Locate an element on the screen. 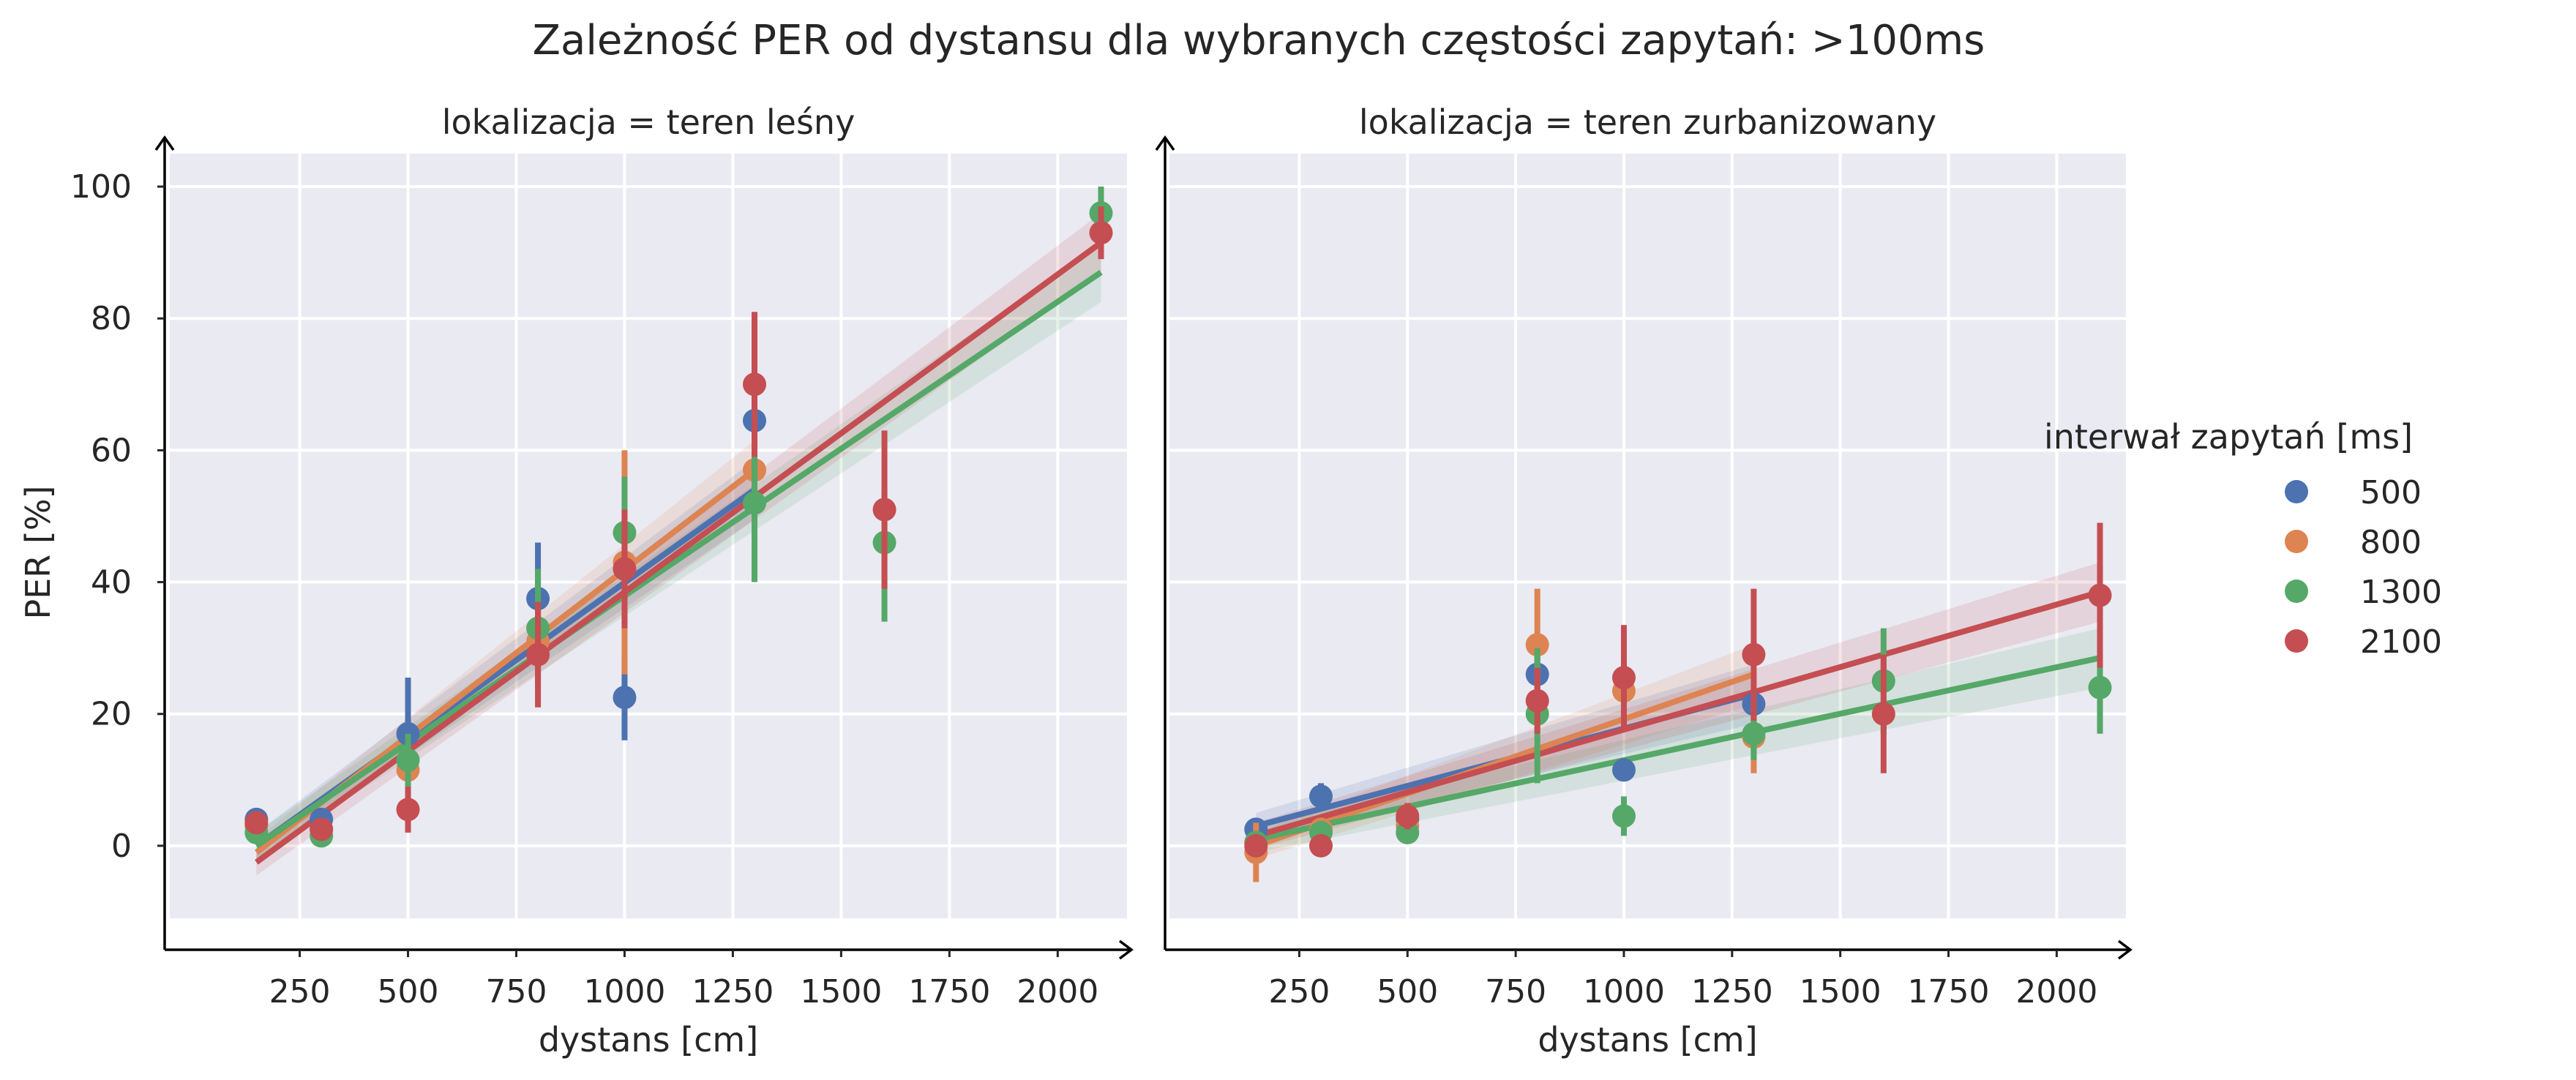 This screenshot has height=1080, width=2576. legend-title: interwał zapytań [ms] is located at coordinates (2228, 437).